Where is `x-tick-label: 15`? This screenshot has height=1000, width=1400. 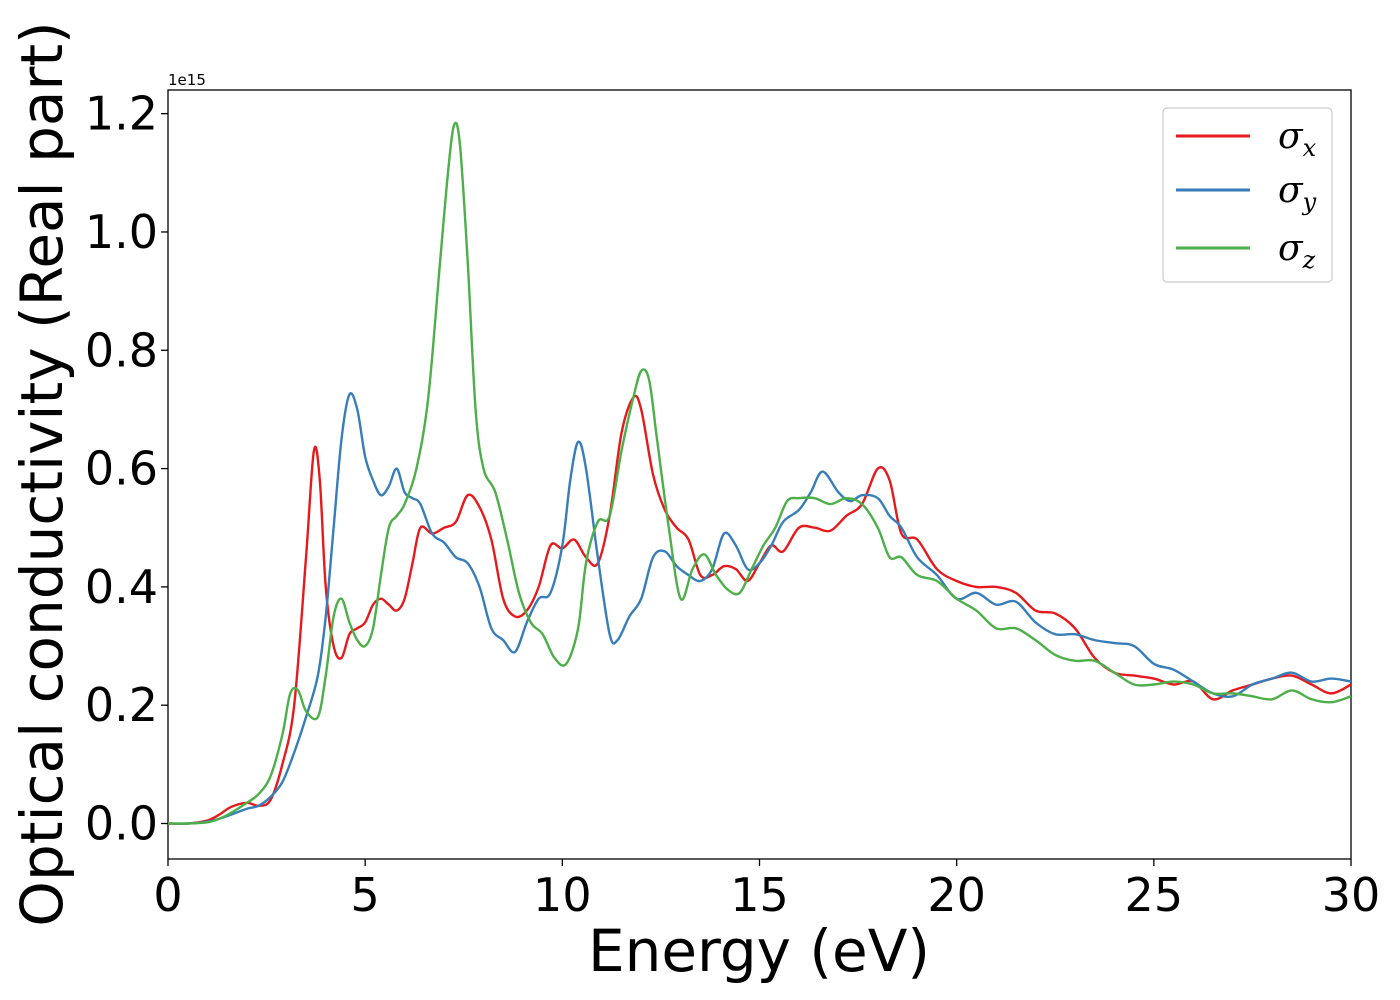
x-tick-label: 15 is located at coordinates (759, 895).